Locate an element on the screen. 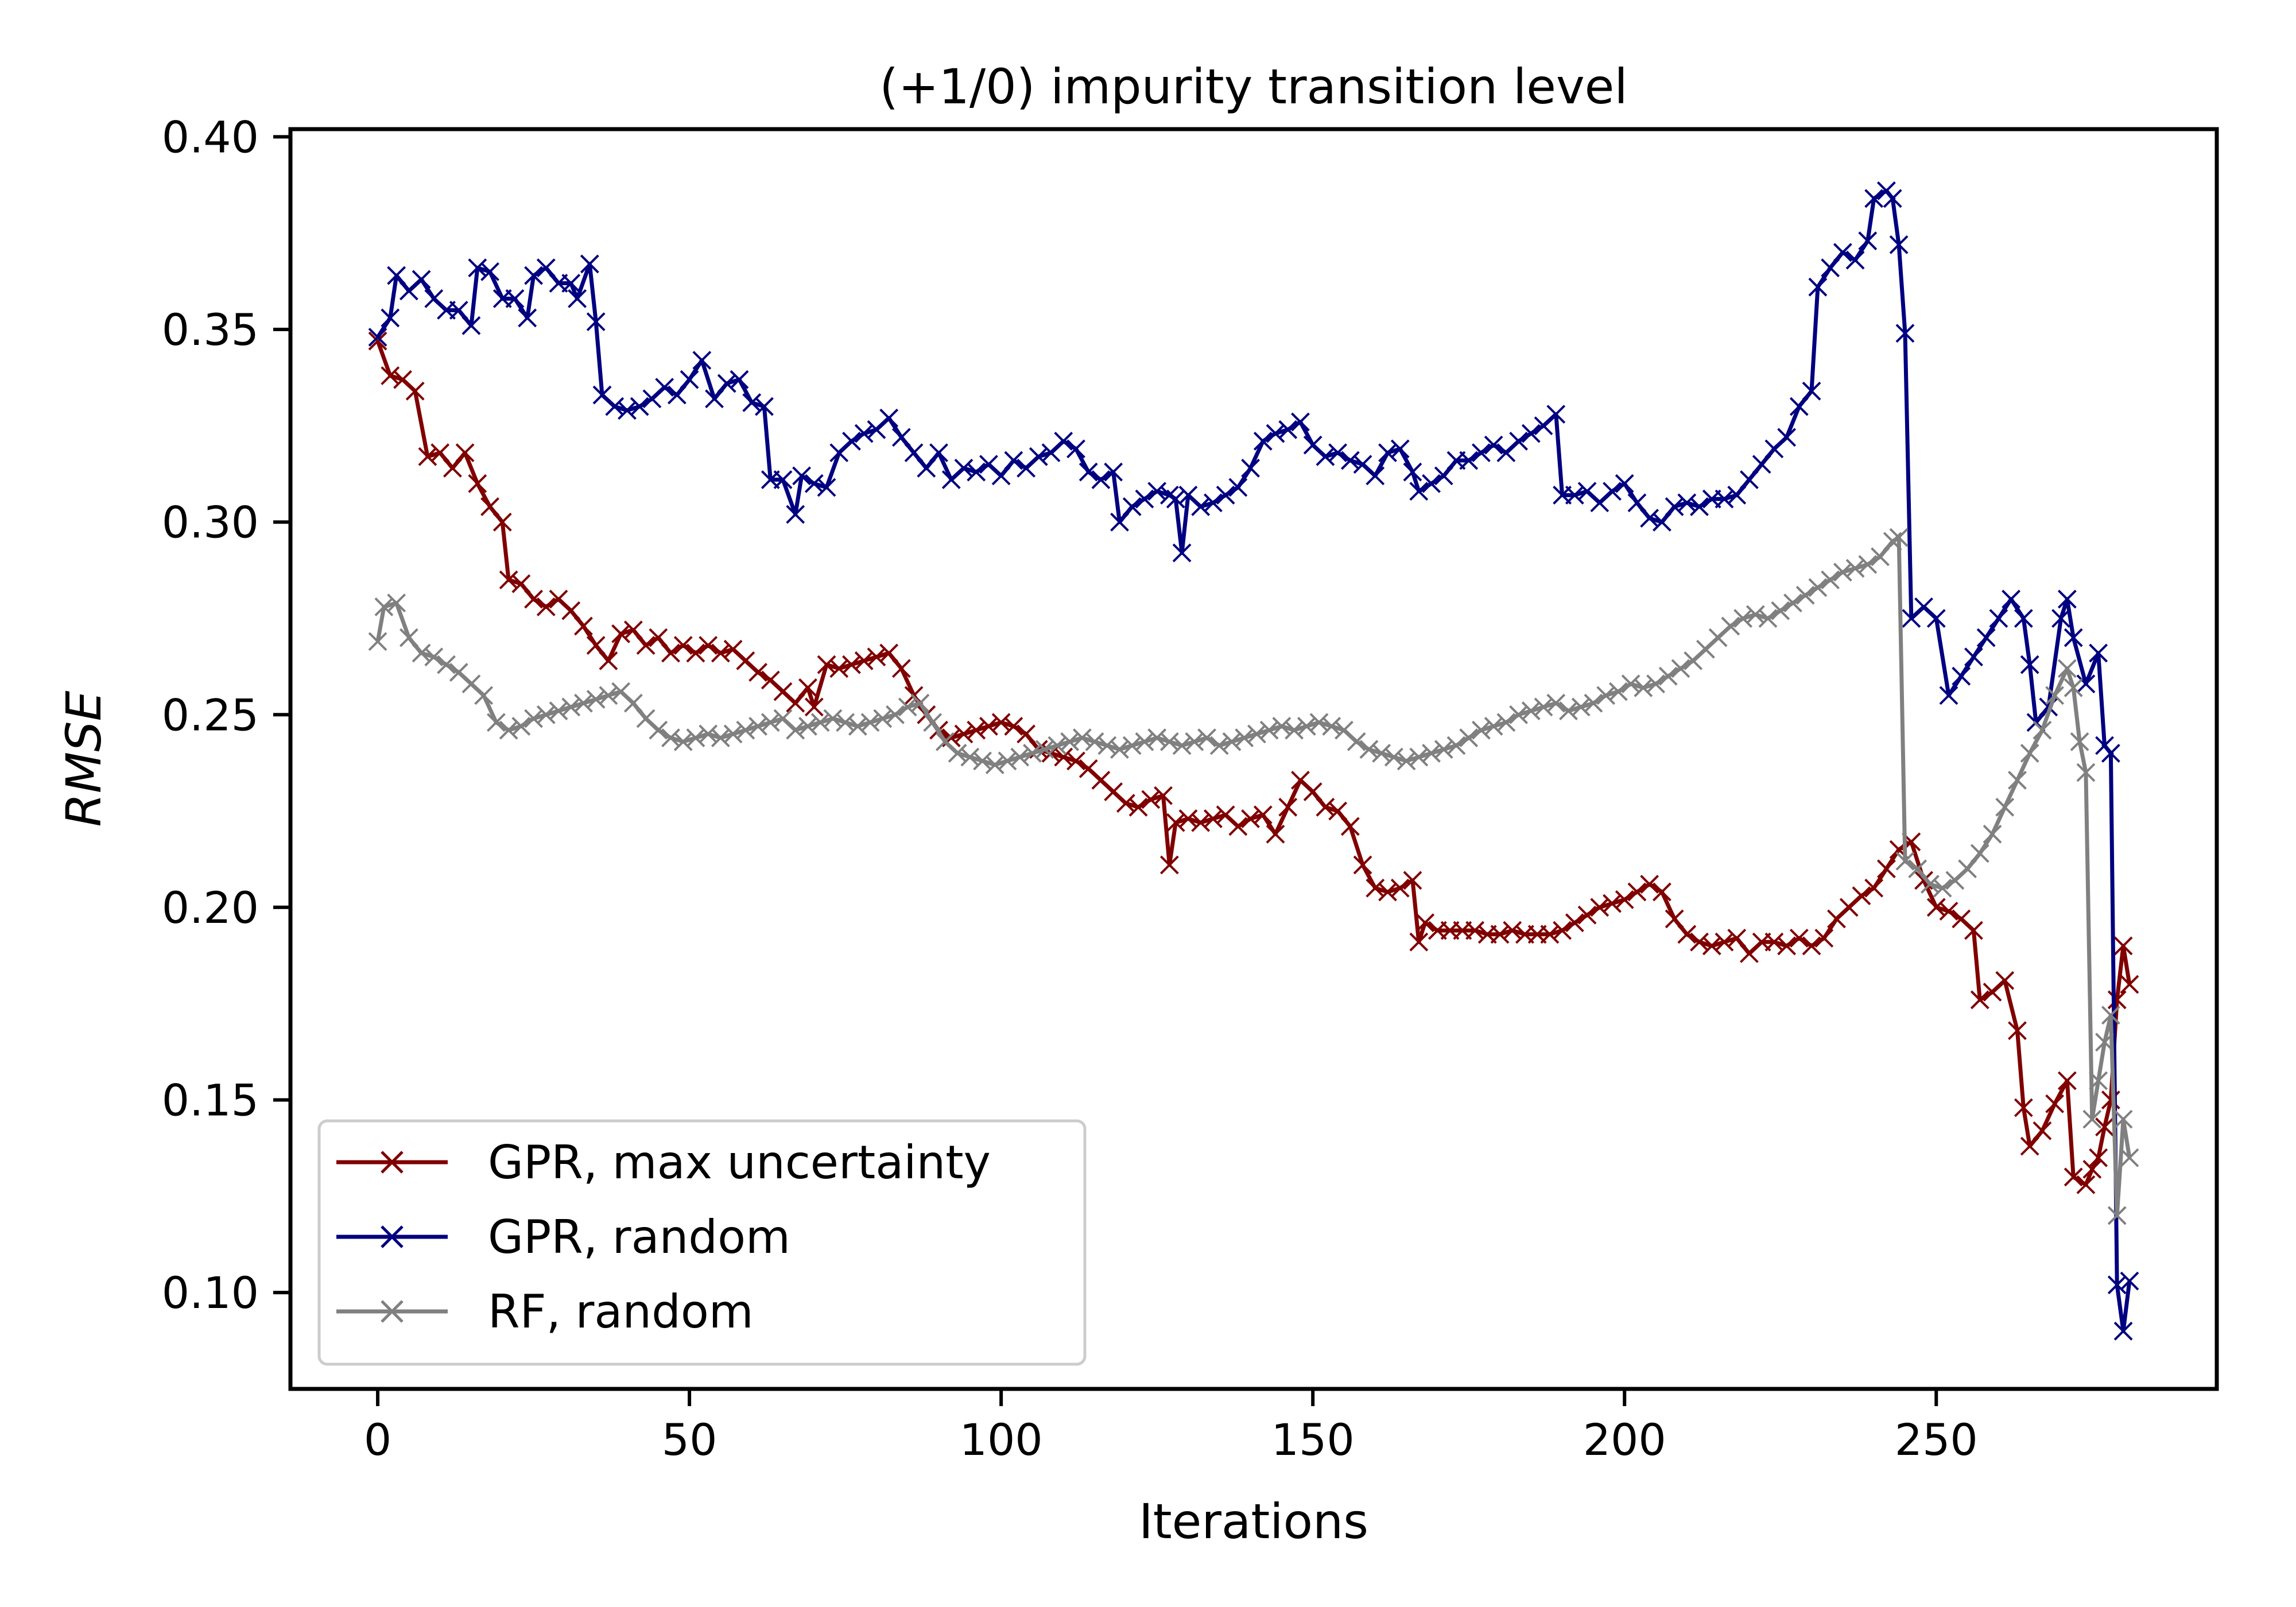 This screenshot has width=2296, height=1607. y-tick-label: 0.35 is located at coordinates (210, 329).